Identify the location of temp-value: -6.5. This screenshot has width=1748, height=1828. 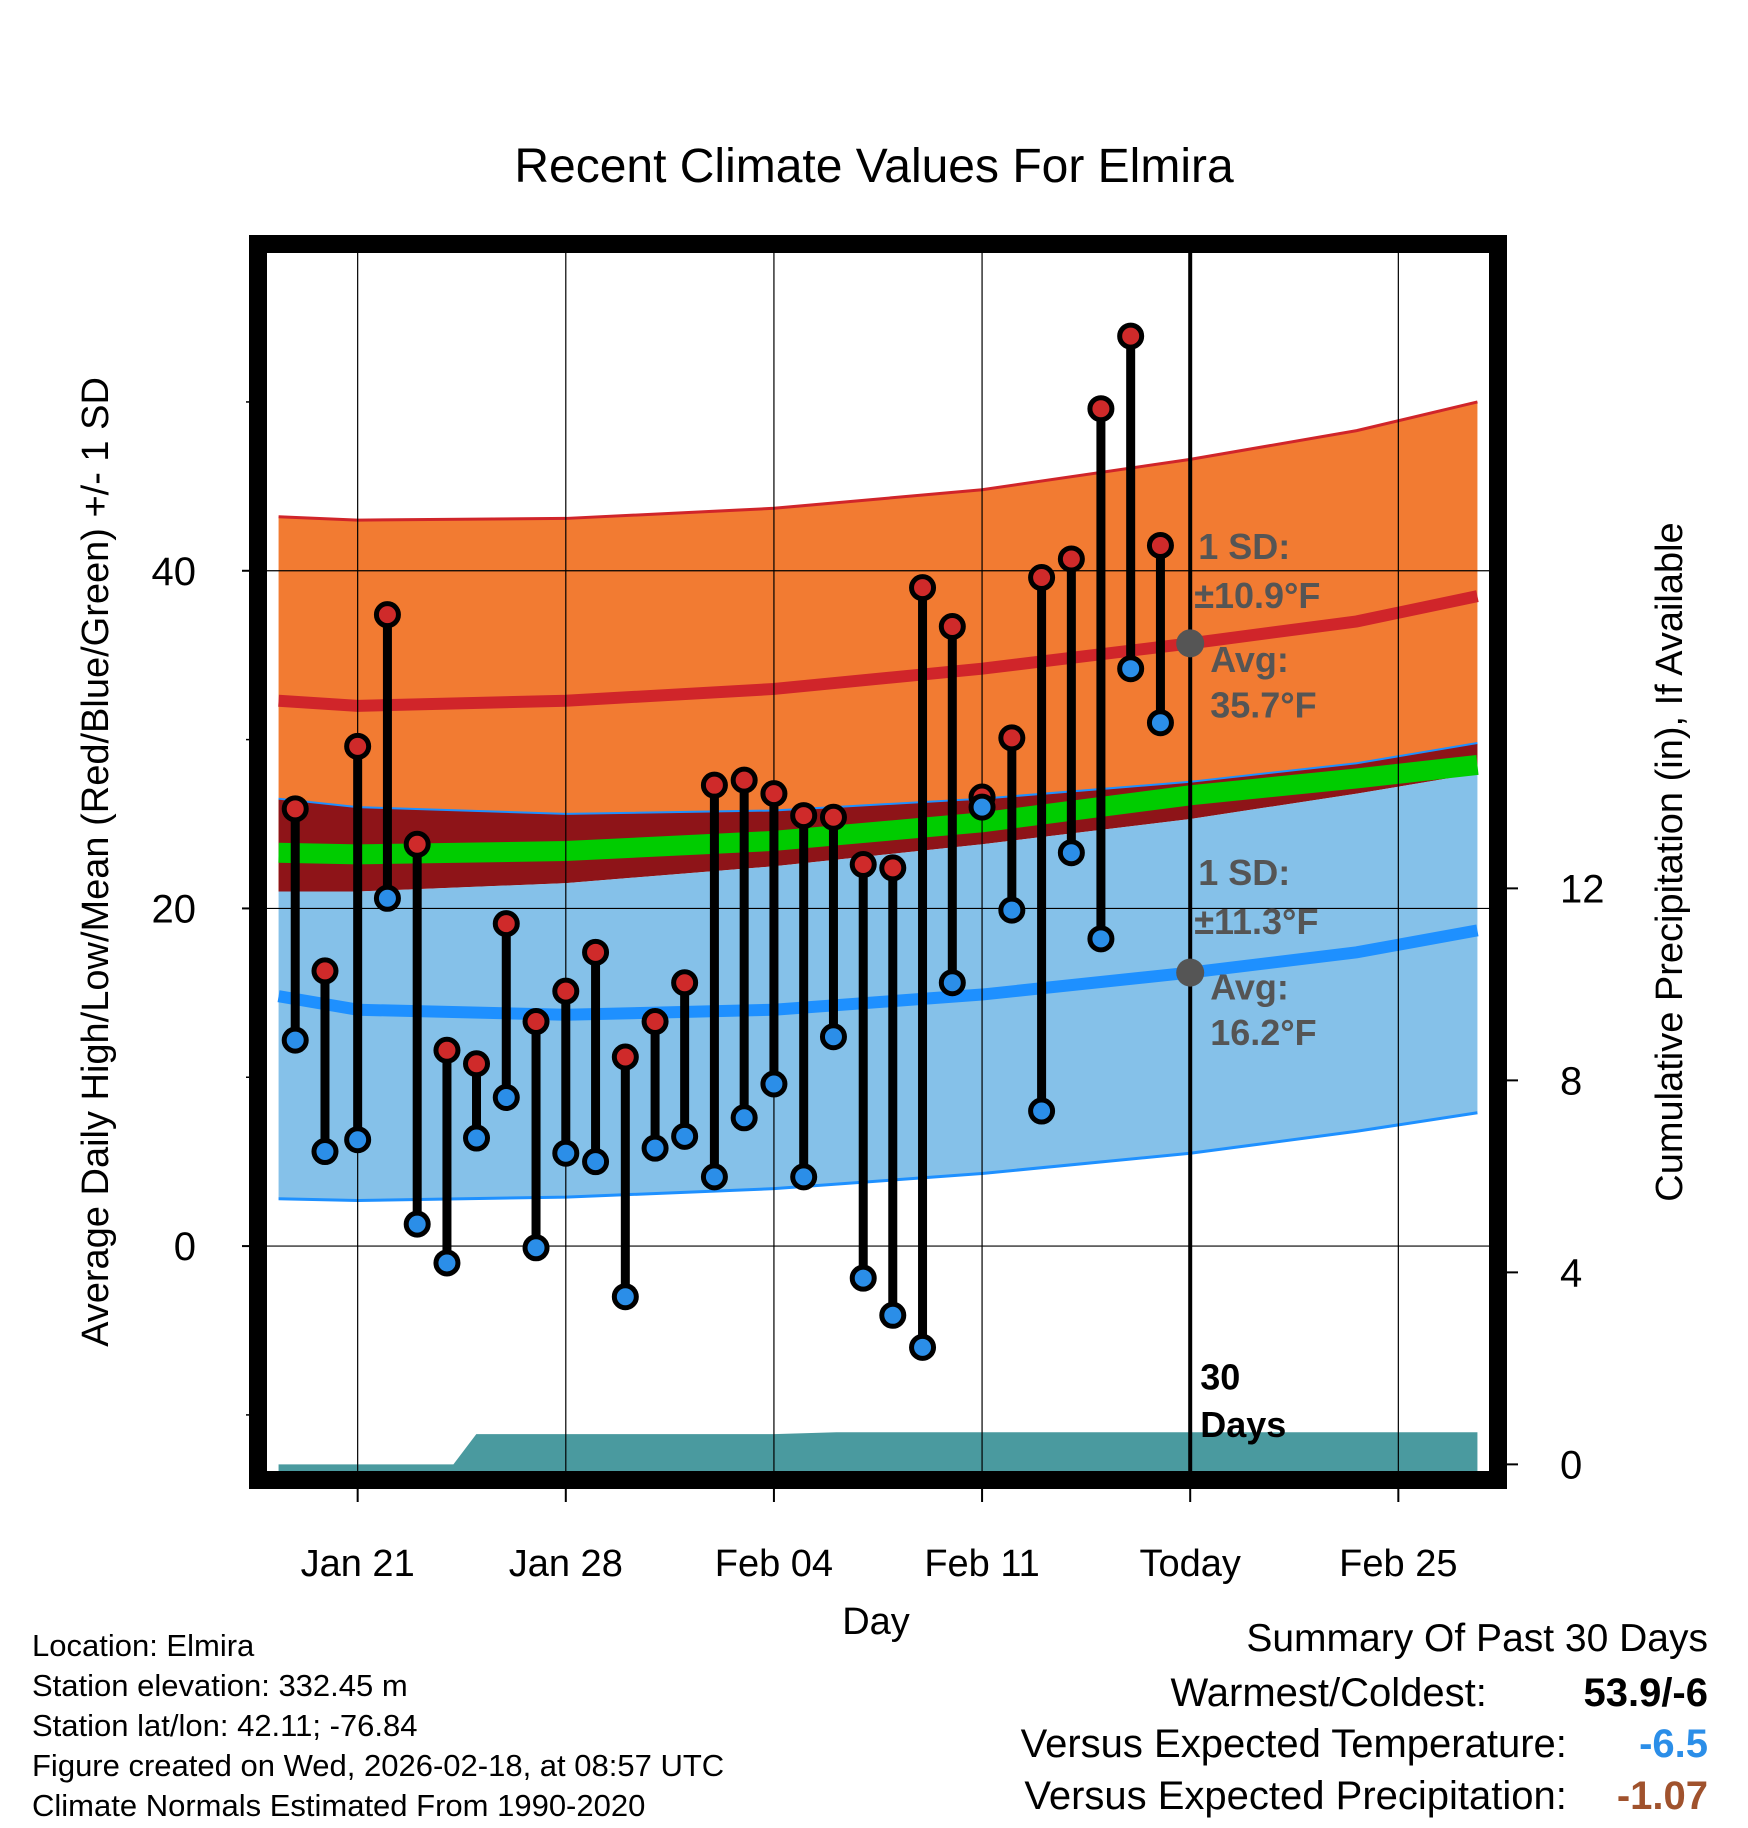
(1673, 1744).